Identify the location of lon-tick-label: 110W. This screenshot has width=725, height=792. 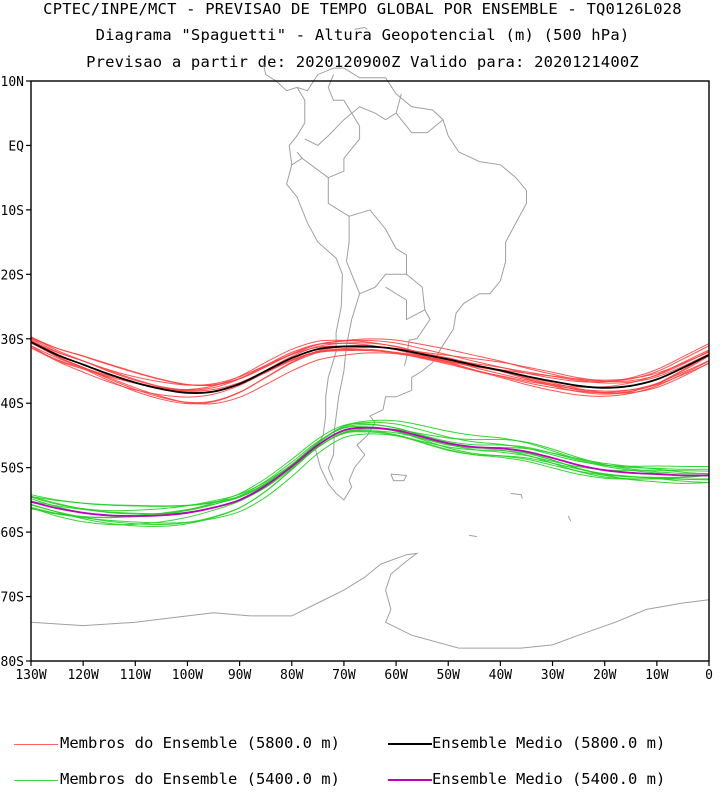
(135, 675).